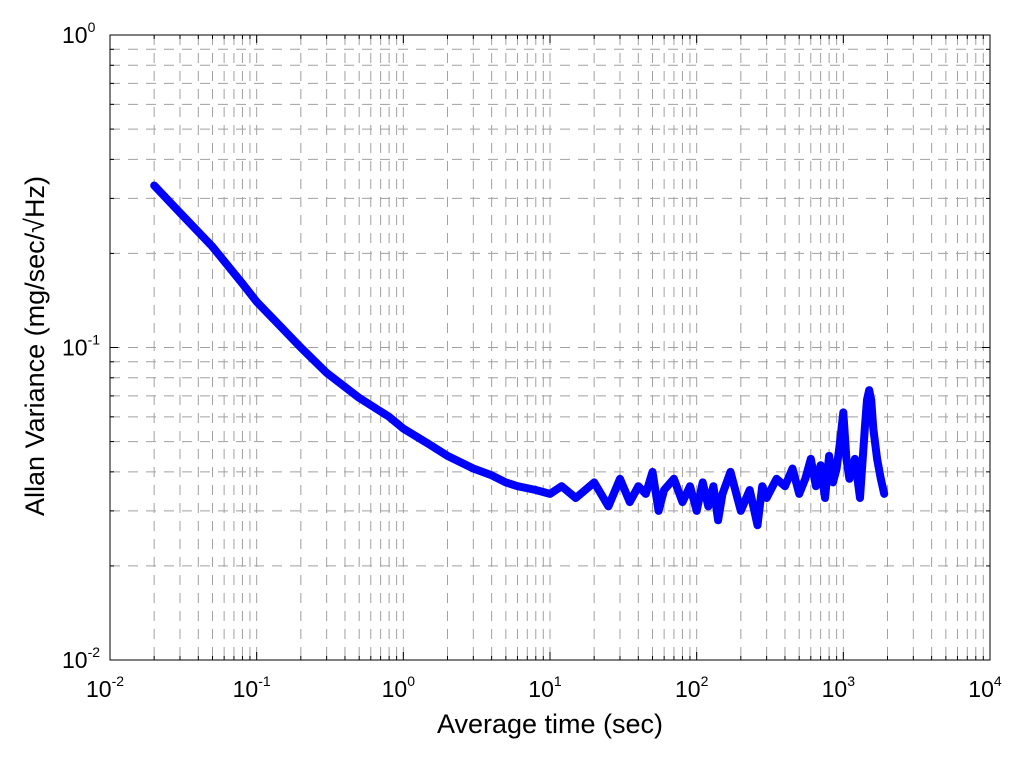 The image size is (1024, 759). I want to click on x-tick-label: 10⁴, so click(985, 687).